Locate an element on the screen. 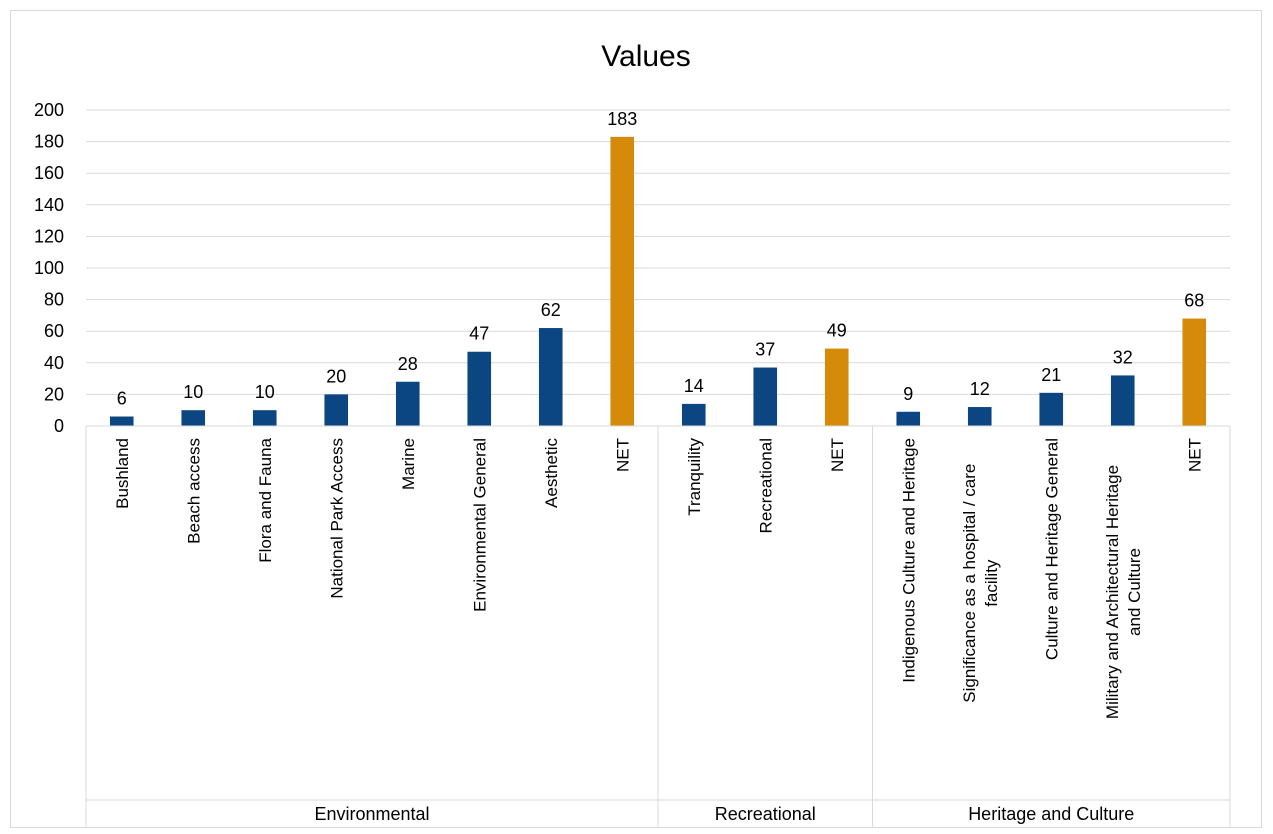 The width and height of the screenshot is (1273, 834). y-tick-label: 40 is located at coordinates (54, 363).